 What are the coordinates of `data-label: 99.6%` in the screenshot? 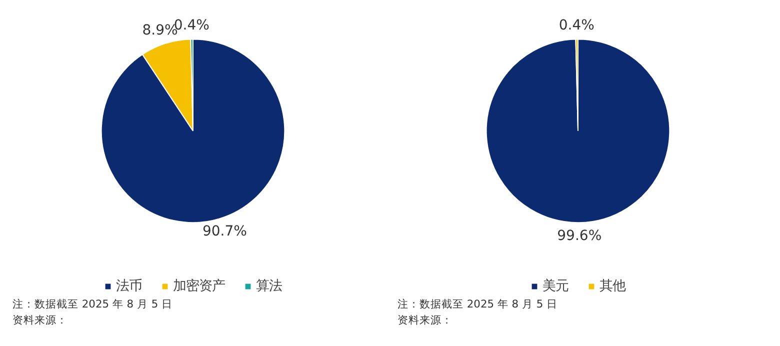 It's located at (579, 236).